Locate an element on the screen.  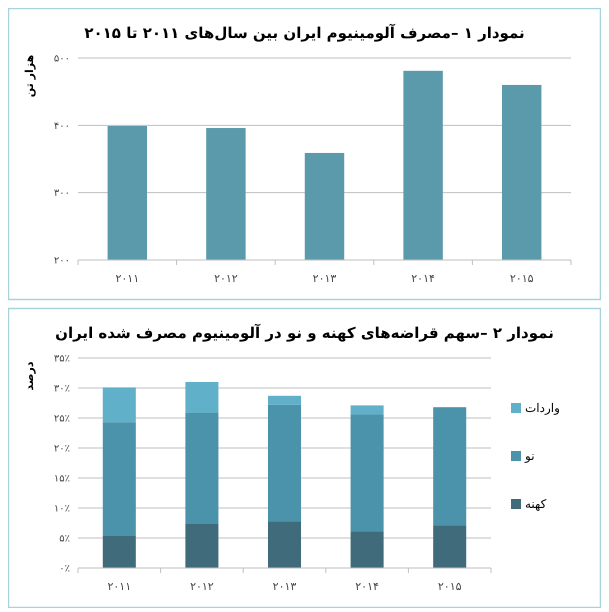
y-tick-label: ۲۰٪ is located at coordinates (62, 449).